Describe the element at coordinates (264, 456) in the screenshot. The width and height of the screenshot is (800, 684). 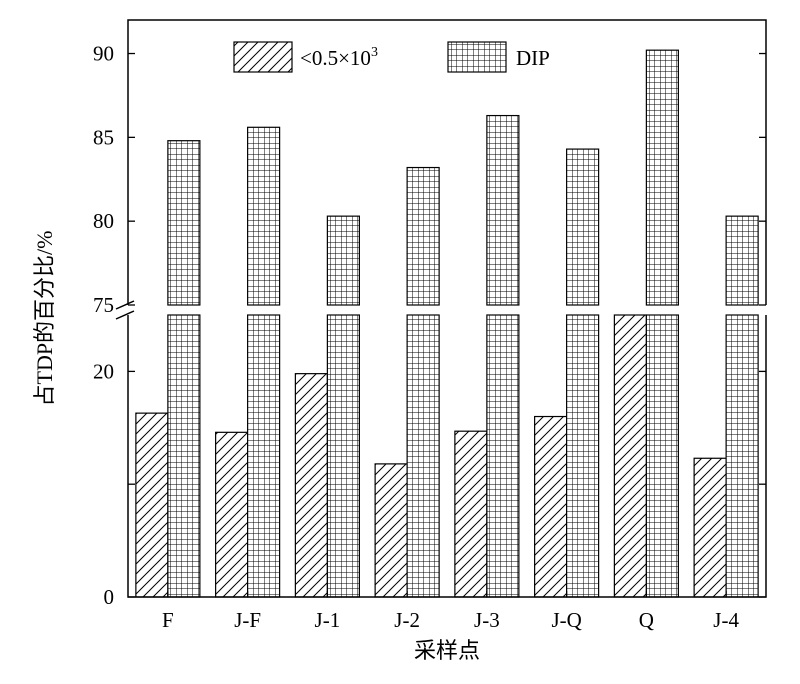
I see `bar-dip-j-f-lower` at that location.